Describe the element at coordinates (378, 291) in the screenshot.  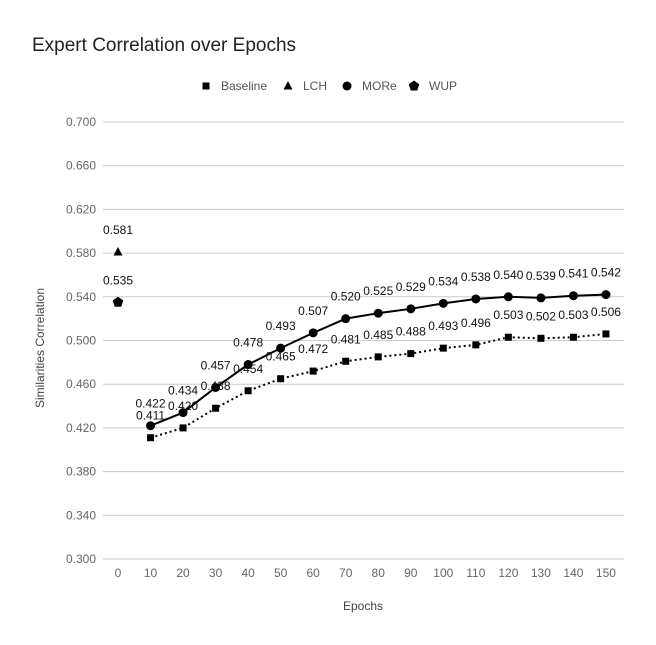
I see `data-label-more: 0.525` at that location.